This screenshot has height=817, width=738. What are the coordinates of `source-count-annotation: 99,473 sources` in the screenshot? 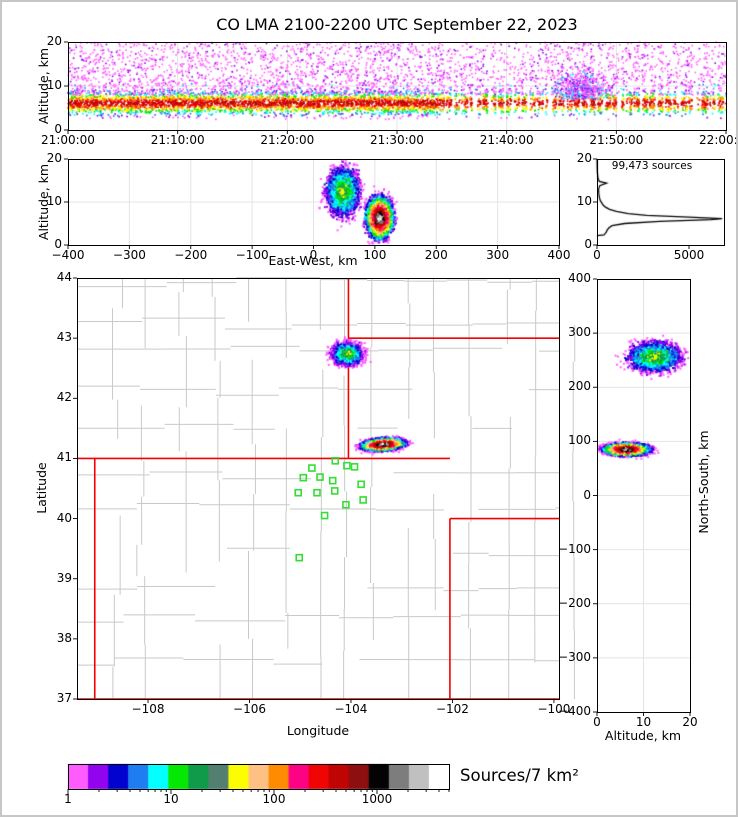 It's located at (652, 166).